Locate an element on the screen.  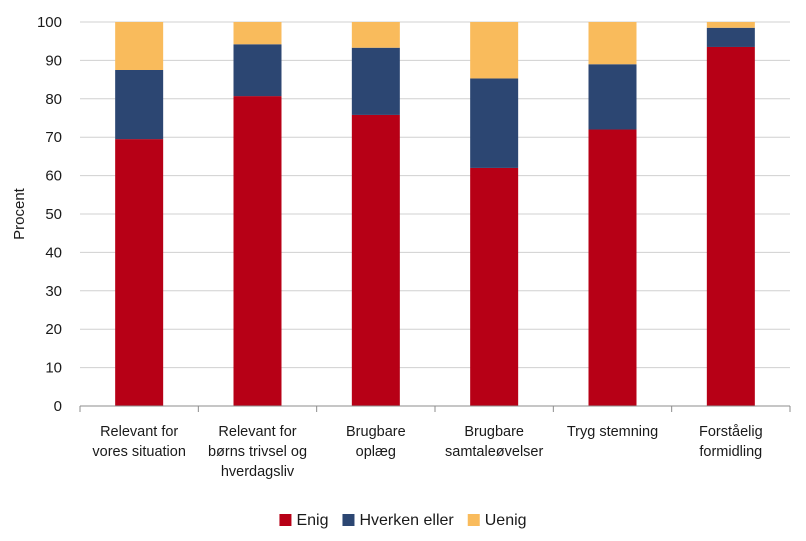
y-tick-label: 10 is located at coordinates (53, 368).